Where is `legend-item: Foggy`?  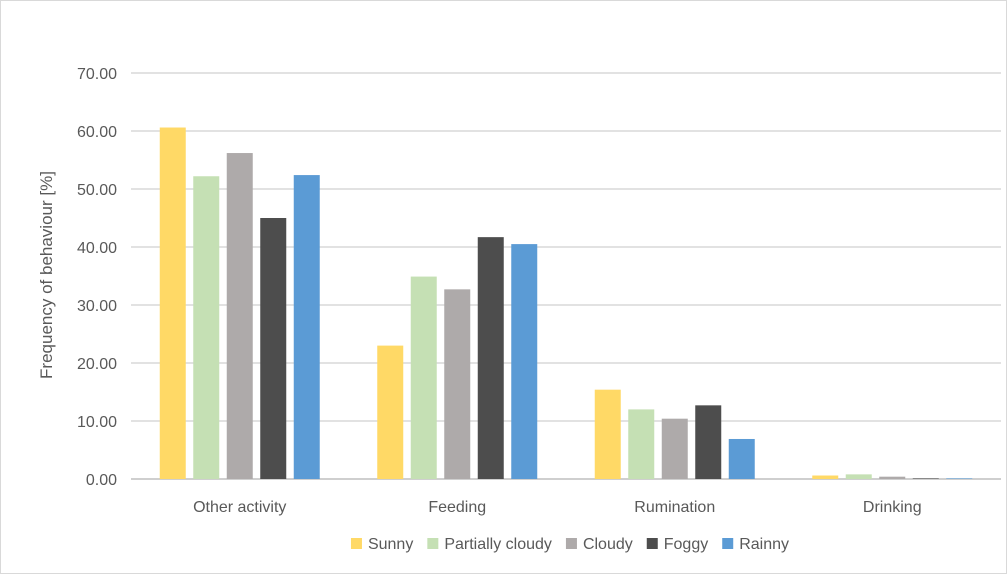
legend-item: Foggy is located at coordinates (677, 544).